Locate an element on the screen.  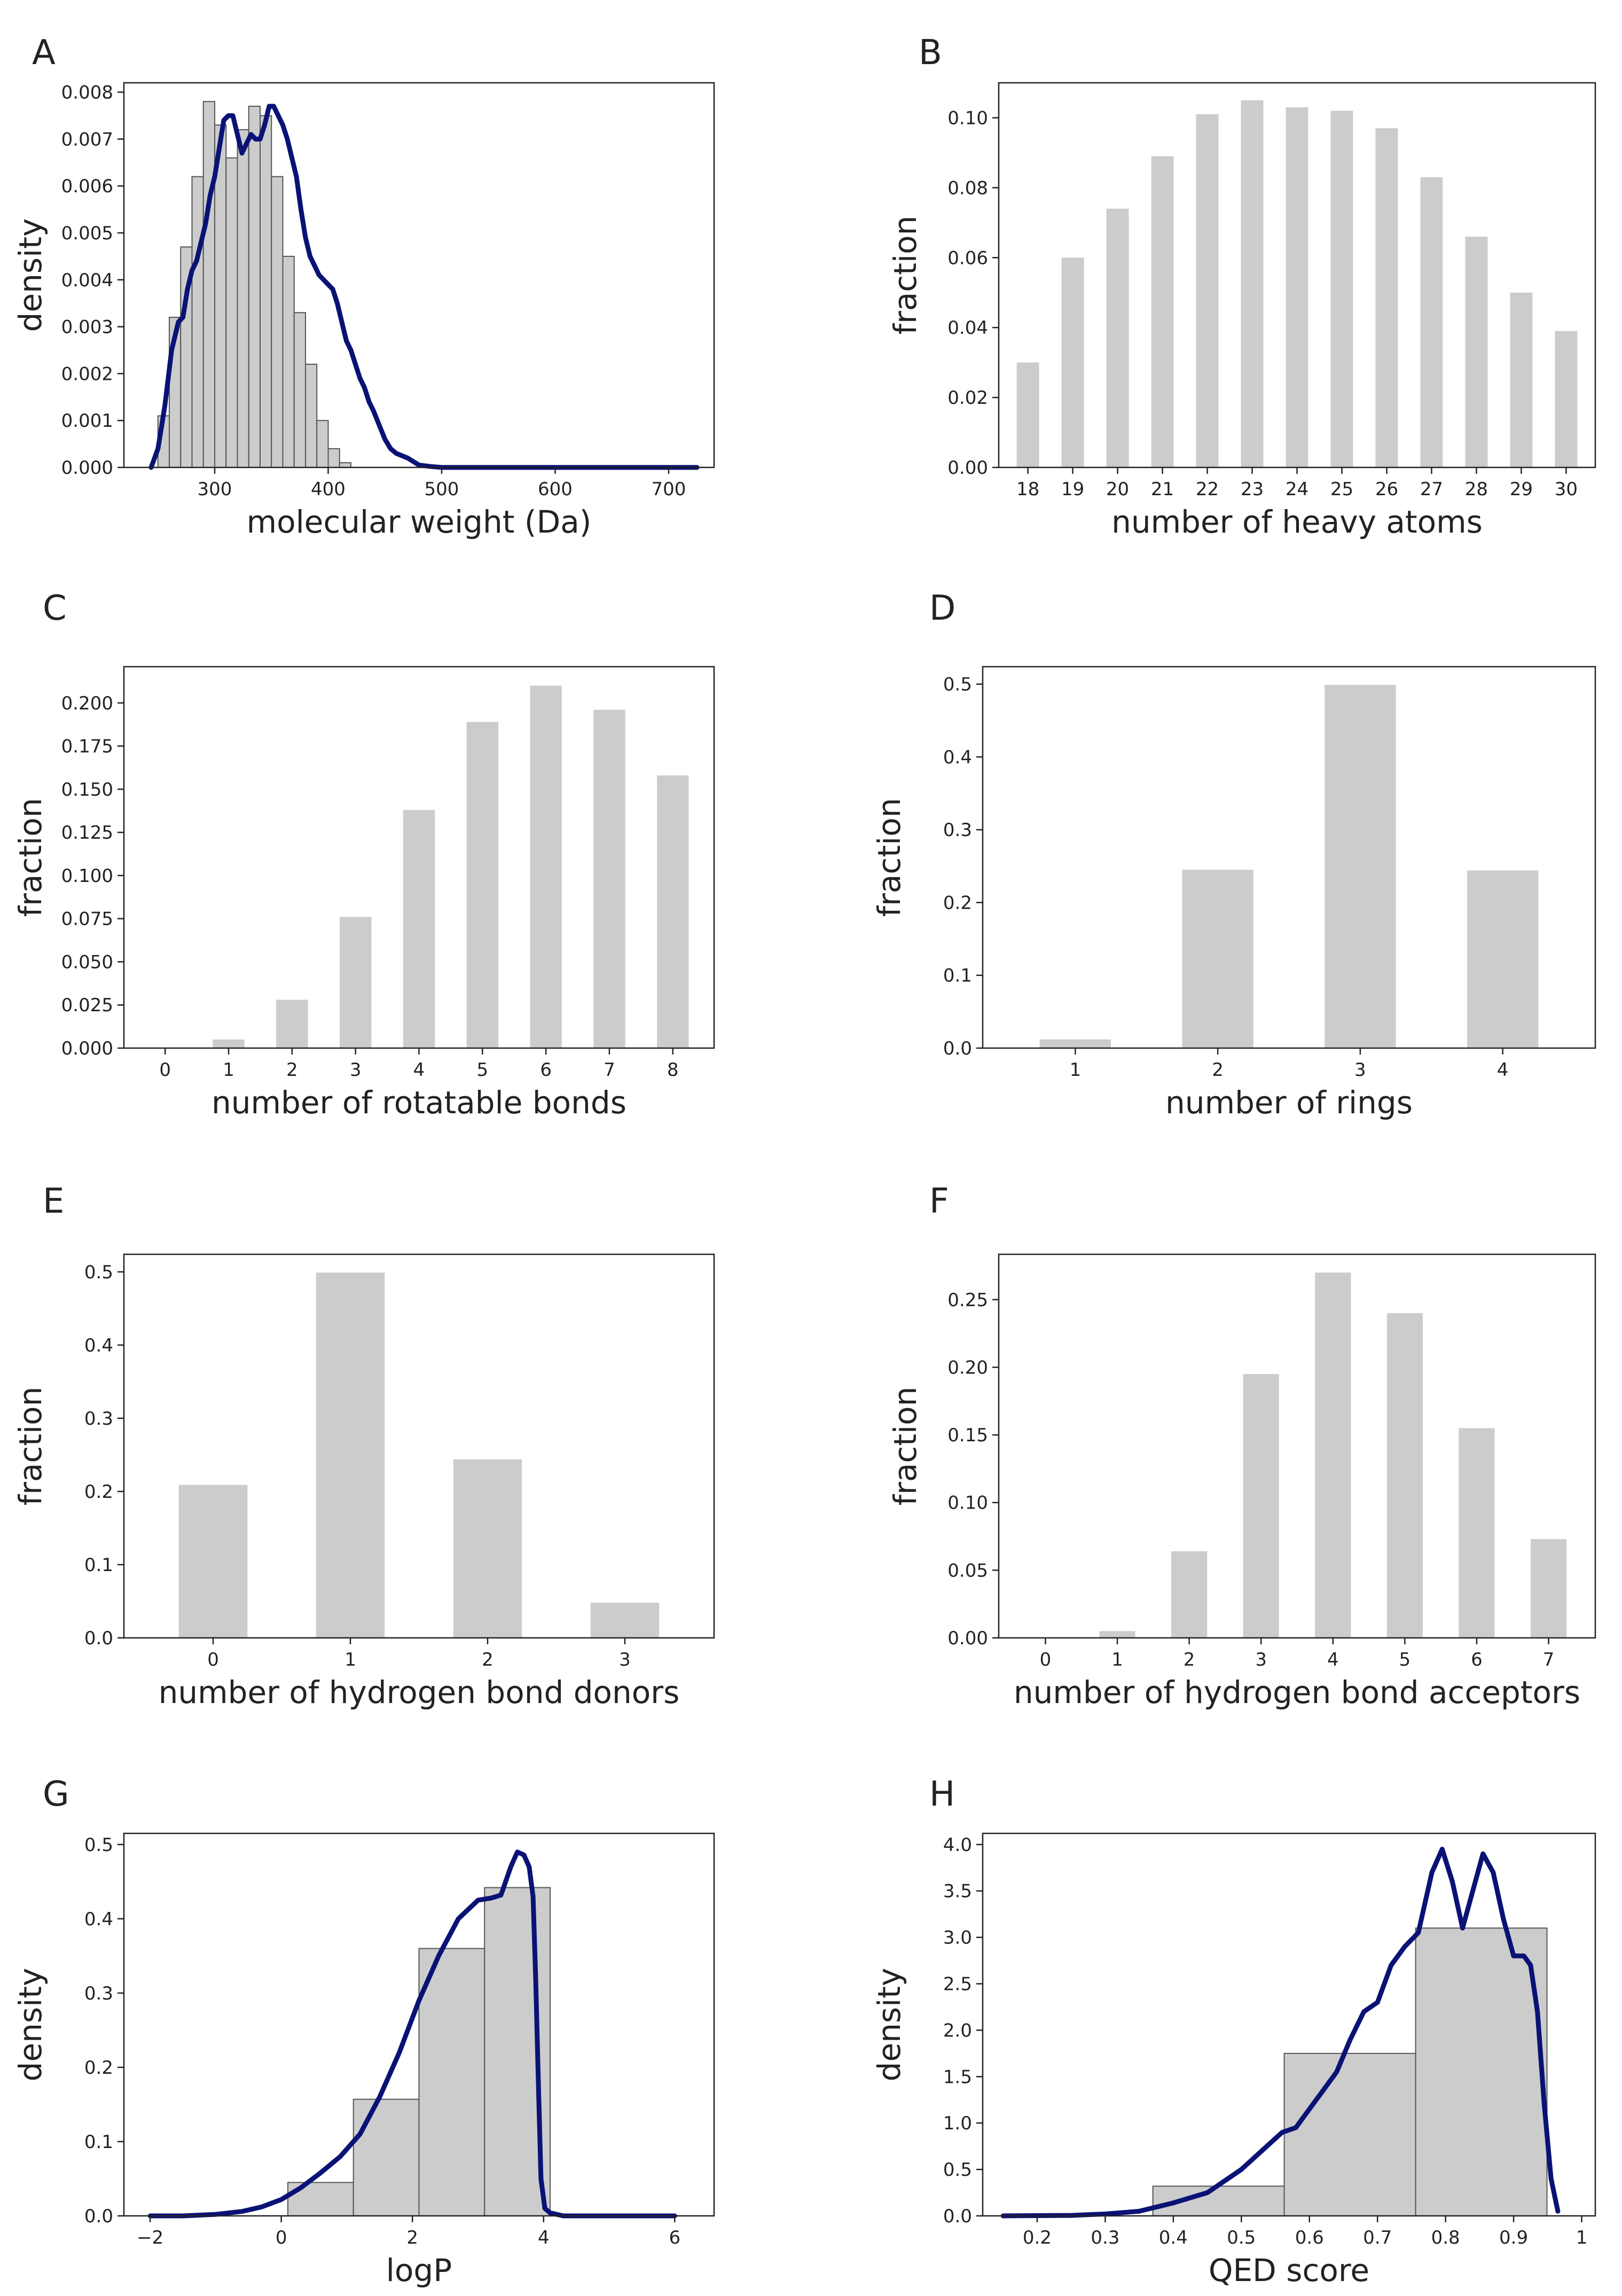
y-tick-label: 2.0 is located at coordinates (958, 2031).